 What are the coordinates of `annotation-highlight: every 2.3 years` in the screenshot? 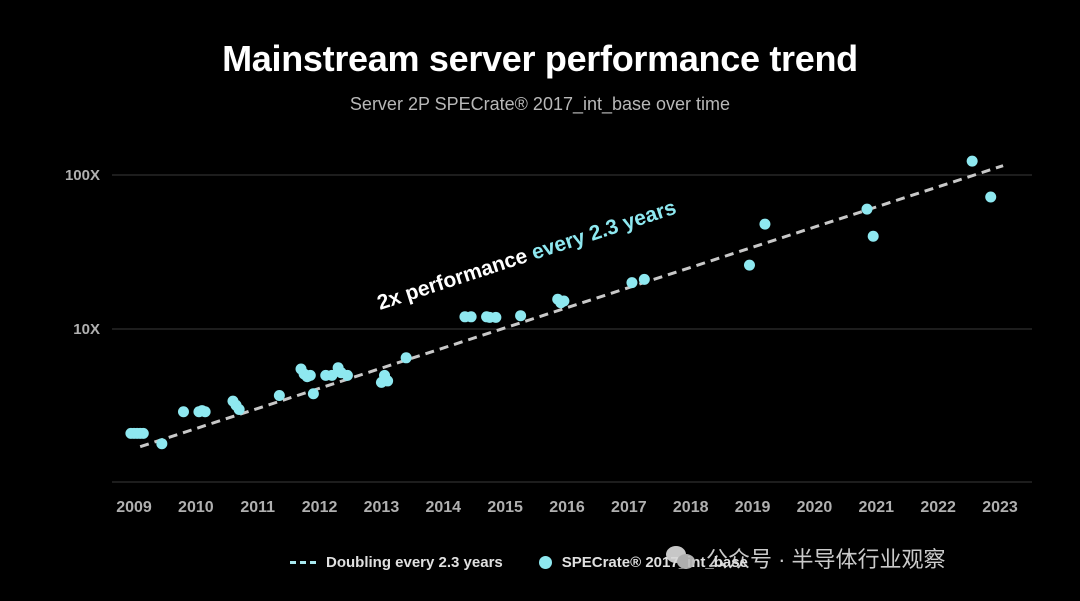 It's located at (604, 230).